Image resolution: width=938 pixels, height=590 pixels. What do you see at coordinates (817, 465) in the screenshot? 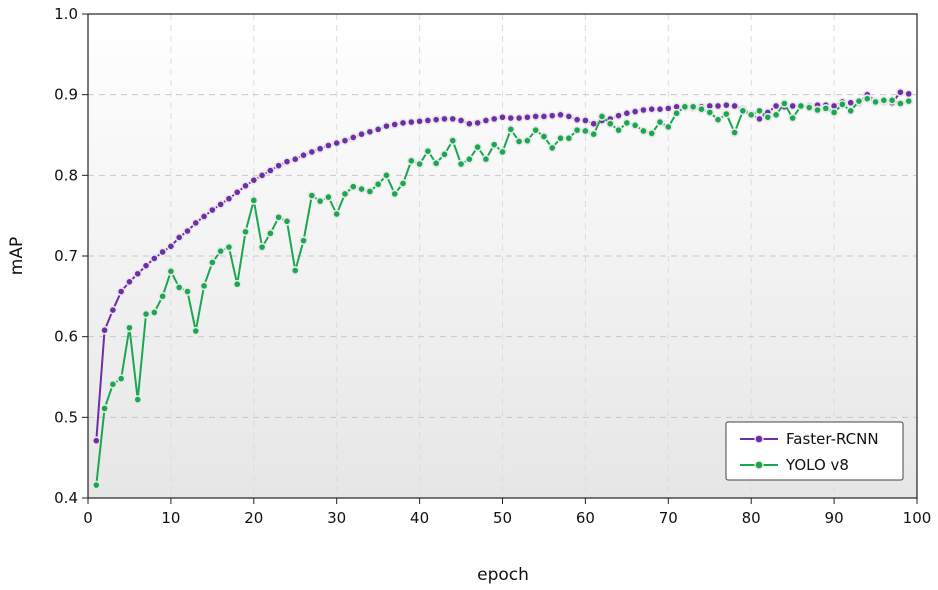
I see `legend-label-yolo-v8: YOLO v8` at bounding box center [817, 465].